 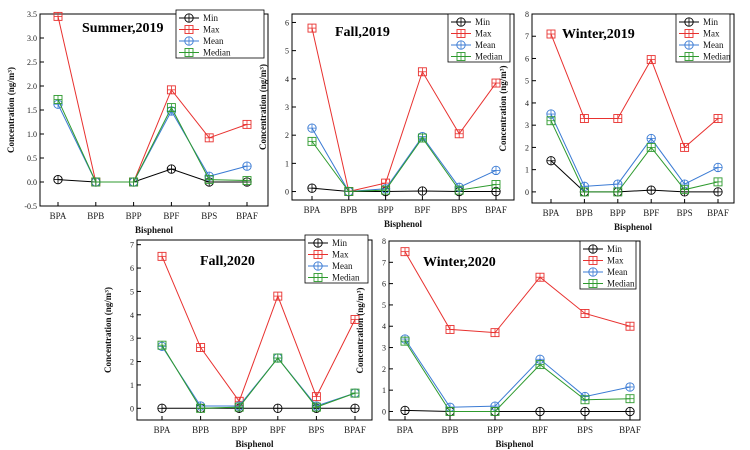 I want to click on series-mean, so click(x=634, y=150).